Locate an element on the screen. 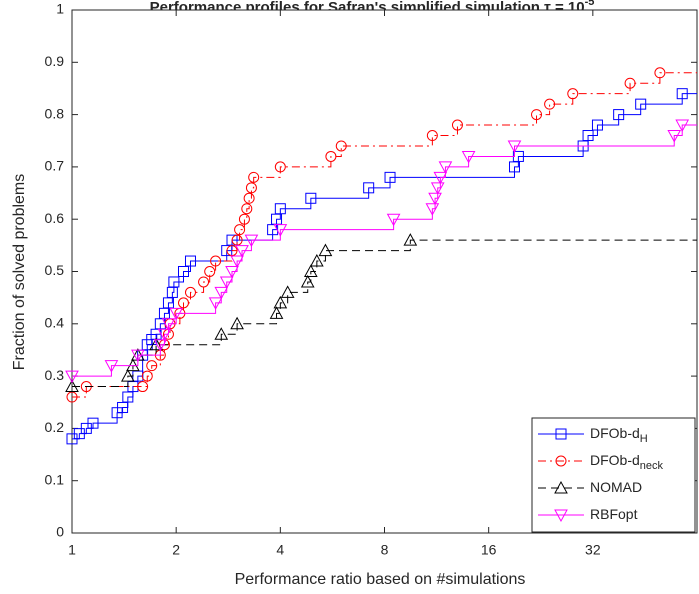 This screenshot has height=594, width=699. y-tick-label: 0.1 is located at coordinates (55, 479).